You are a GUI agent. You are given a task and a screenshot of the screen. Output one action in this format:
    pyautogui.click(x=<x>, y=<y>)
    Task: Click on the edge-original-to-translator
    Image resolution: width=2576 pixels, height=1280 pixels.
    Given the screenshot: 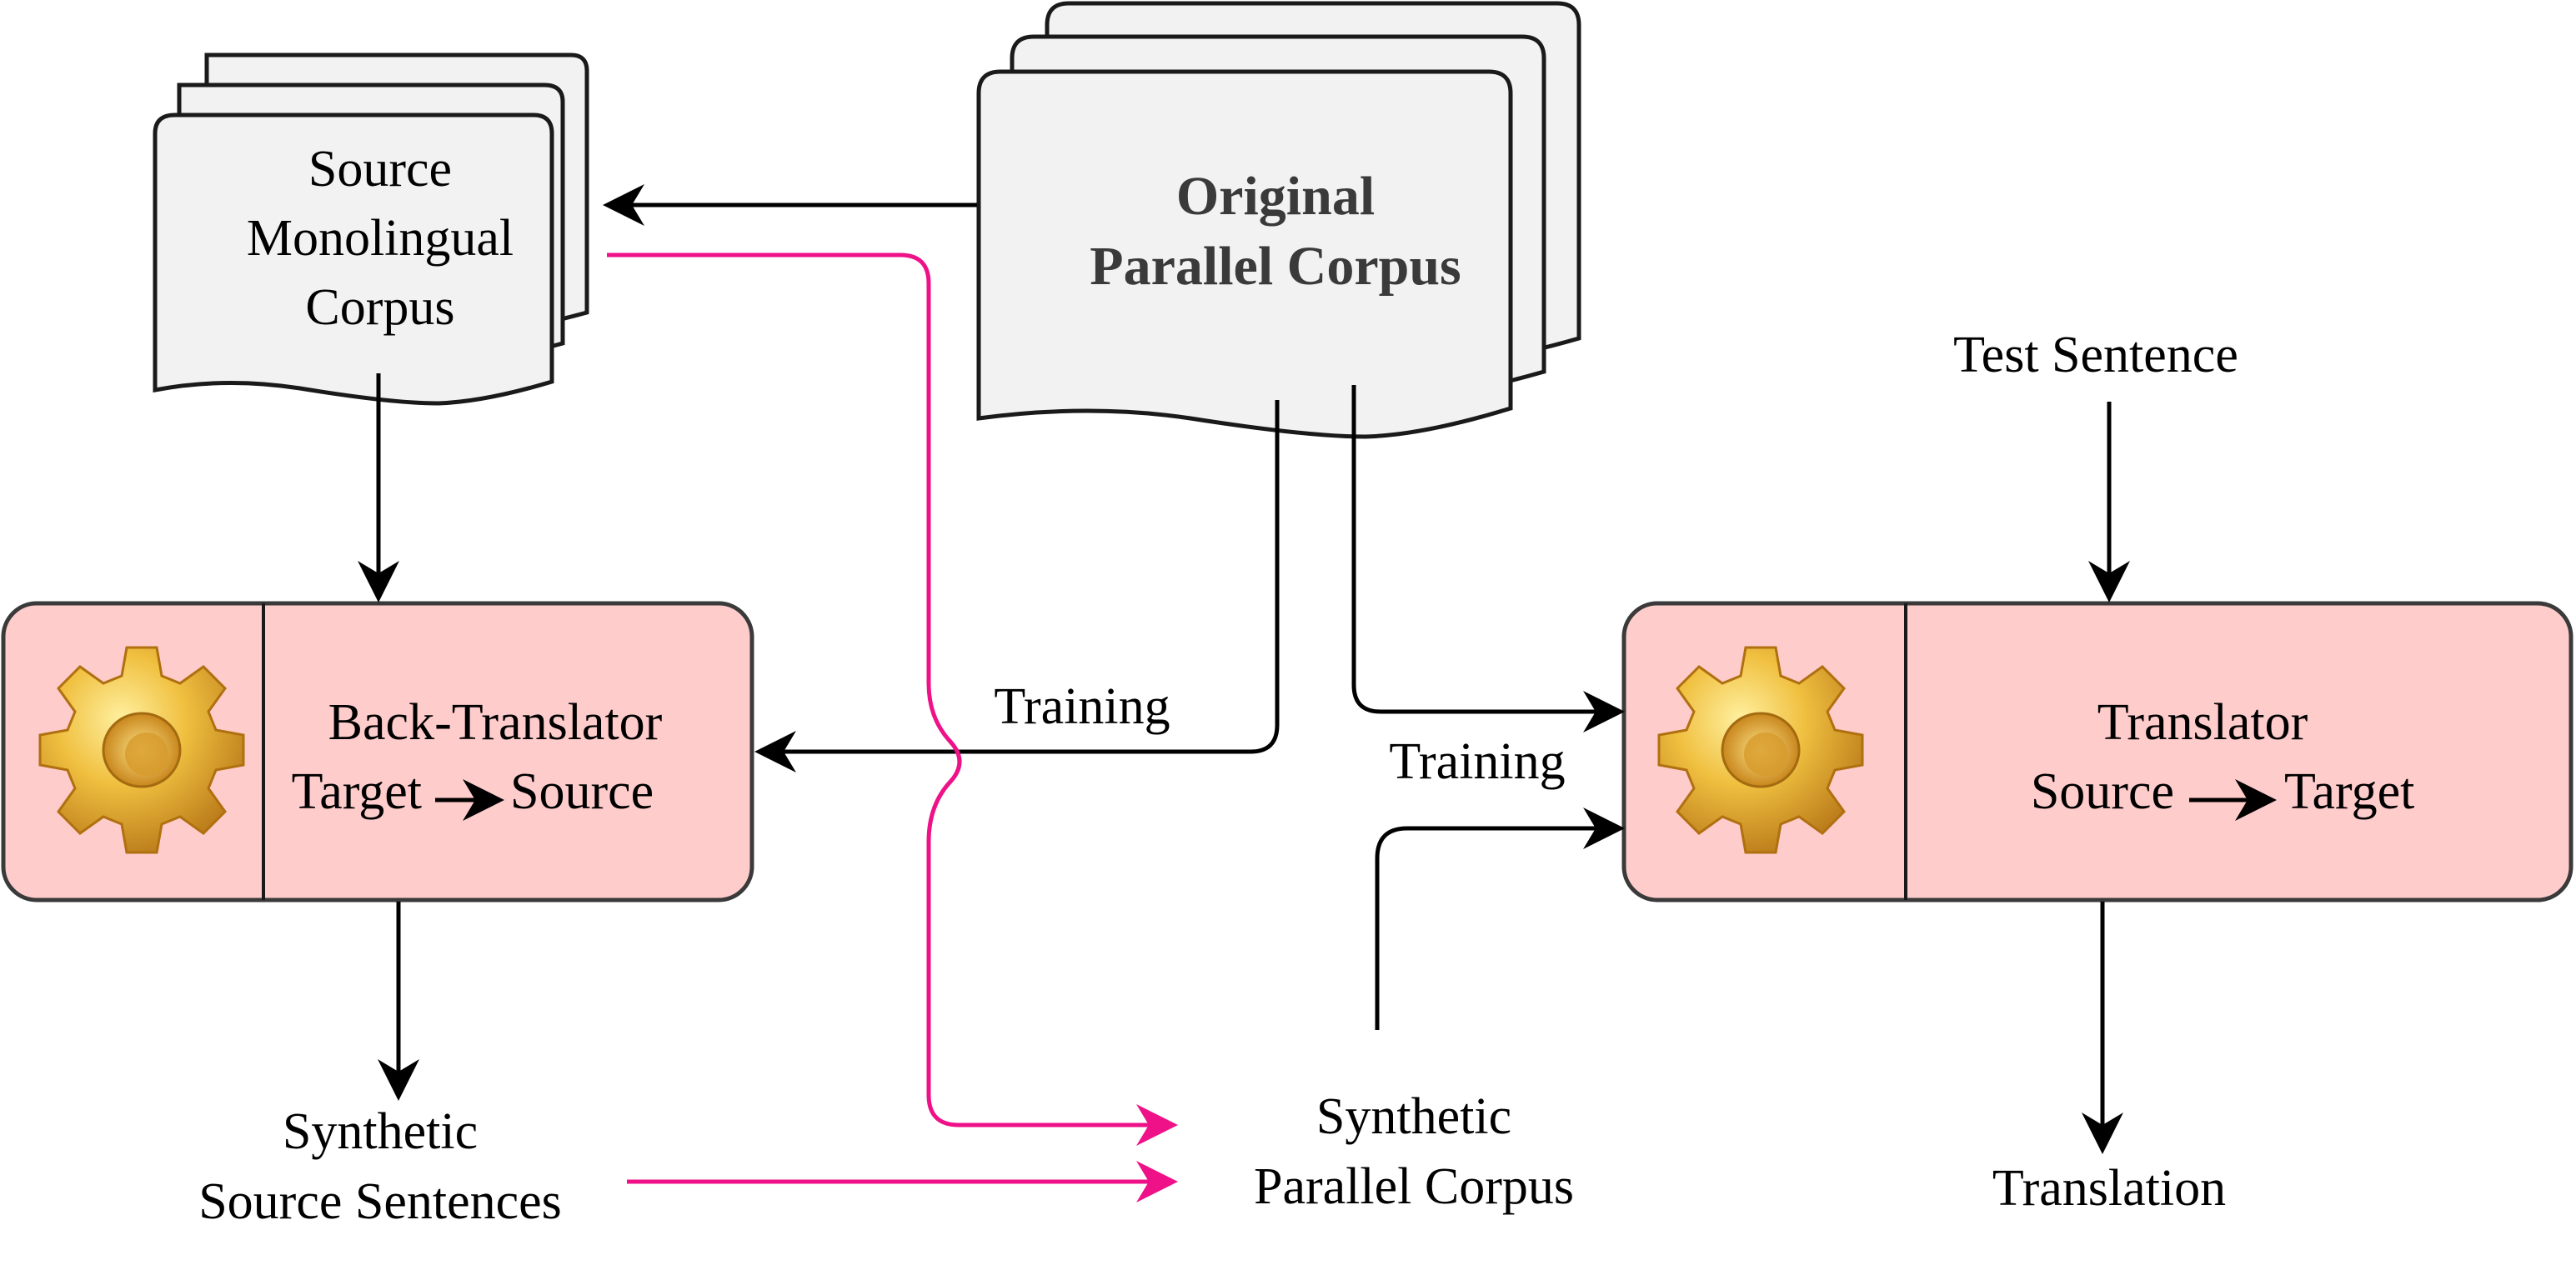 What is the action you would take?
    pyautogui.click(x=1488, y=558)
    